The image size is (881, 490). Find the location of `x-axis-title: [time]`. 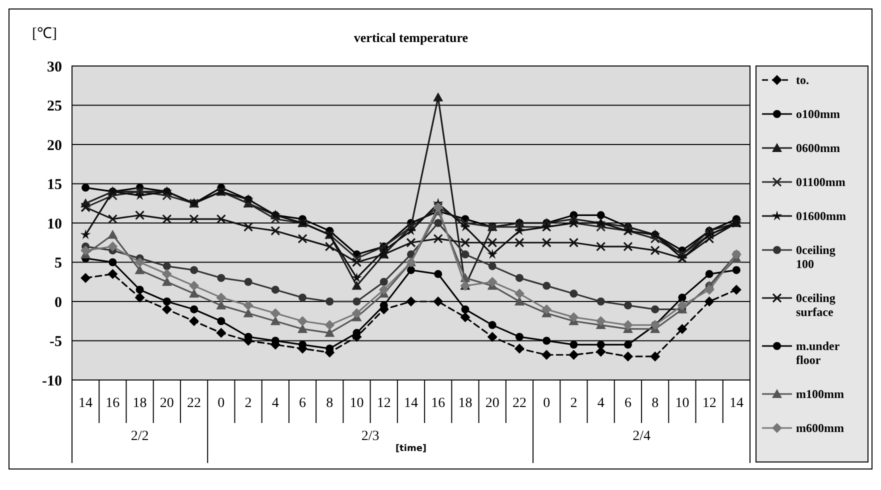

x-axis-title: [time] is located at coordinates (411, 449).